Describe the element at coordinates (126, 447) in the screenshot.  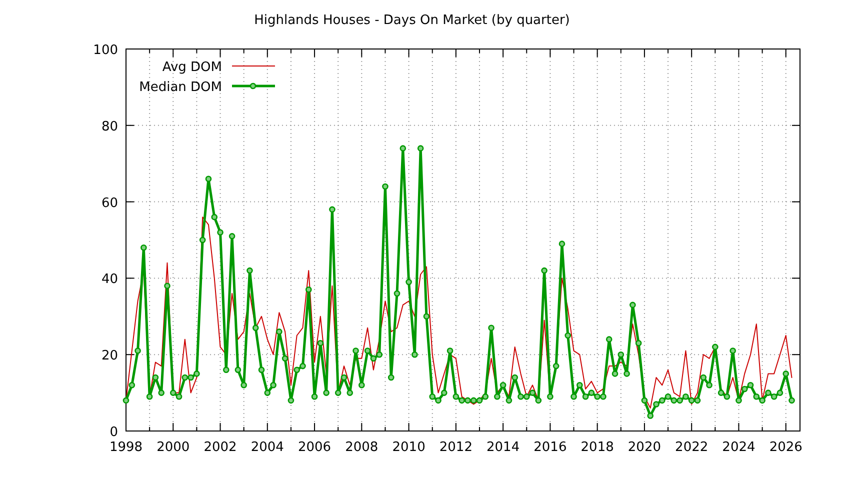
I see `x-tick-label: 1998` at that location.